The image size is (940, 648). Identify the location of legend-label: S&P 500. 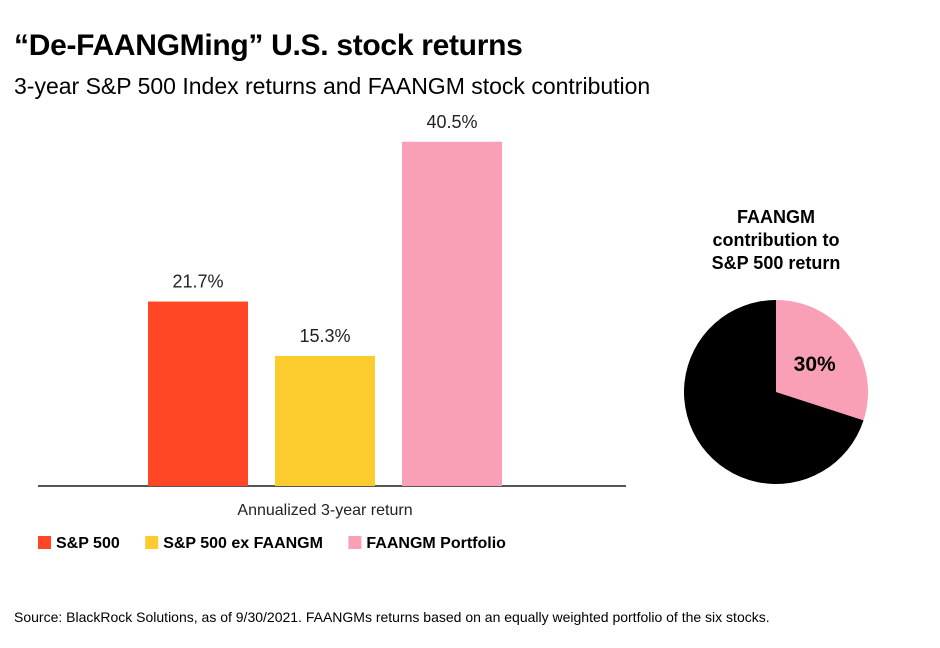
(88, 543).